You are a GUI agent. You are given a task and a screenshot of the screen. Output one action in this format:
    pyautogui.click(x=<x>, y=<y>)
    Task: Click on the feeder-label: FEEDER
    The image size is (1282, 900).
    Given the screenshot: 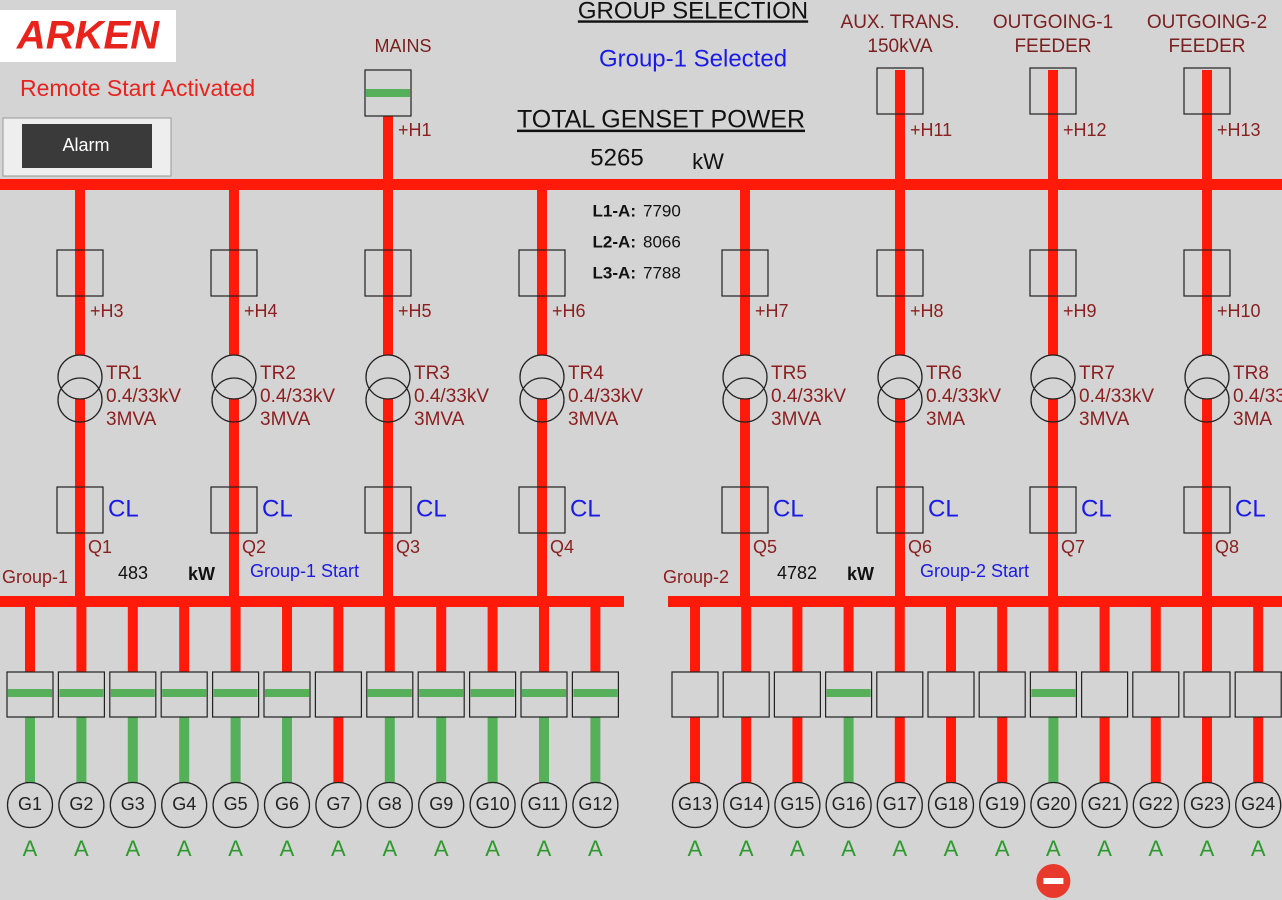 What is the action you would take?
    pyautogui.click(x=1206, y=46)
    